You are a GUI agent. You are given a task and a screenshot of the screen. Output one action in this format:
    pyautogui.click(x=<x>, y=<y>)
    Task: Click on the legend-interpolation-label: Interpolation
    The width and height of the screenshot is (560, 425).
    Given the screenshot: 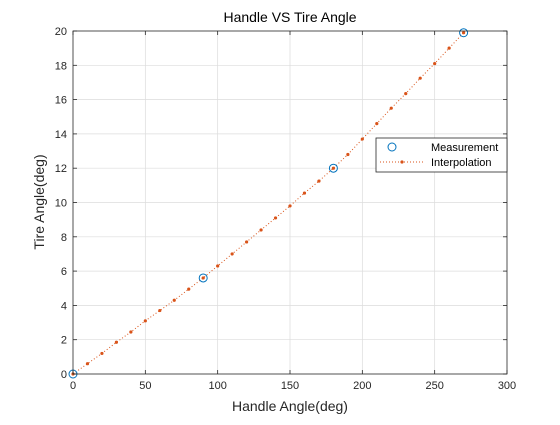 What is the action you would take?
    pyautogui.click(x=461, y=163)
    